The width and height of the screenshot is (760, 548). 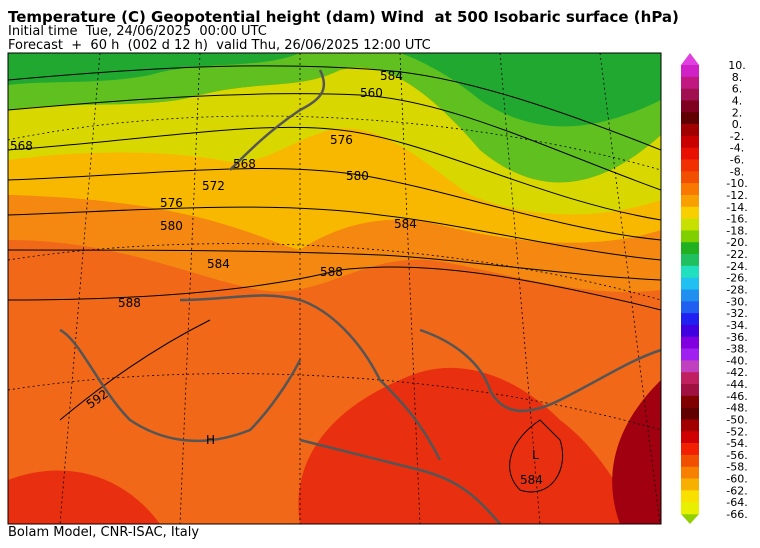 What do you see at coordinates (137, 31) in the screenshot?
I see `initial-time: Initial time Tue, 24/06/2025 00:00 UTC` at bounding box center [137, 31].